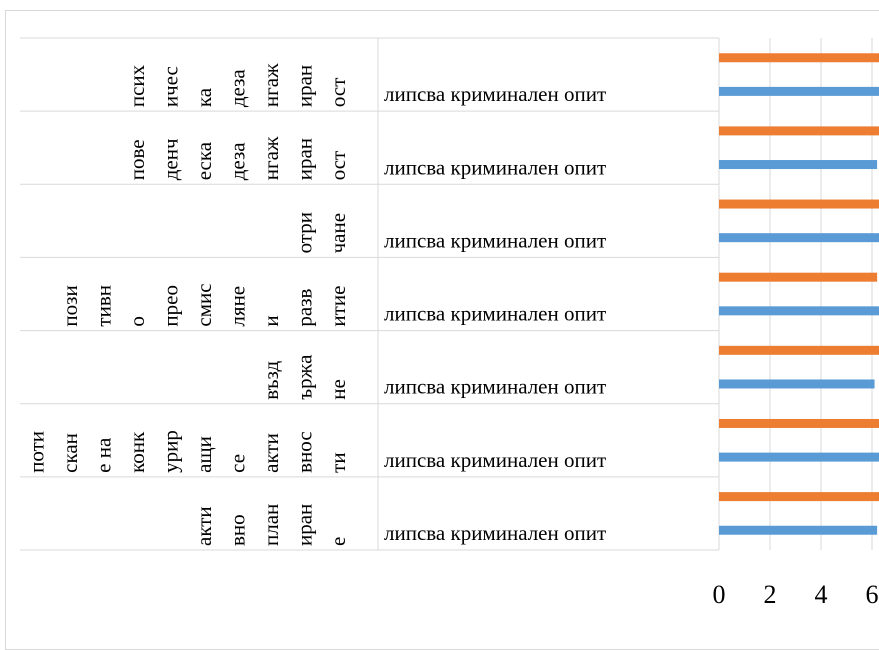 This screenshot has height=650, width=879. What do you see at coordinates (170, 451) in the screenshot?
I see `outer-category-label-line: урир` at bounding box center [170, 451].